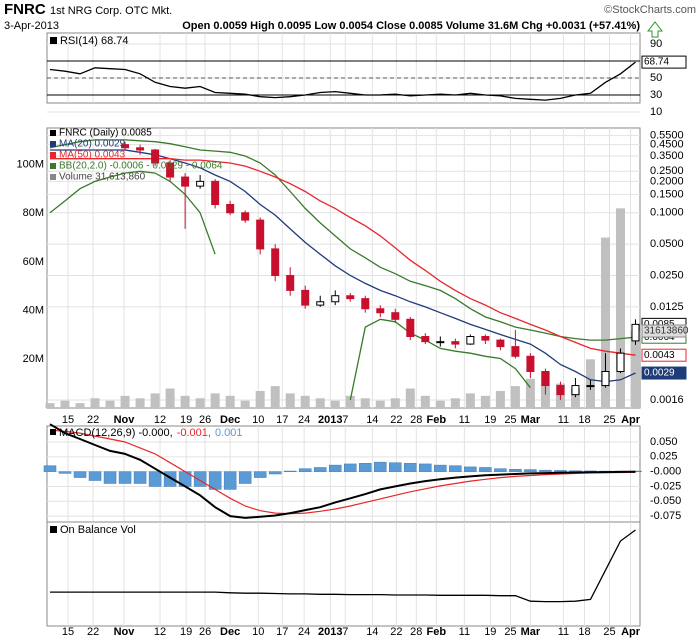 This screenshot has width=700, height=639. Describe the element at coordinates (282, 420) in the screenshot. I see `x-tick-label: 17` at that location.